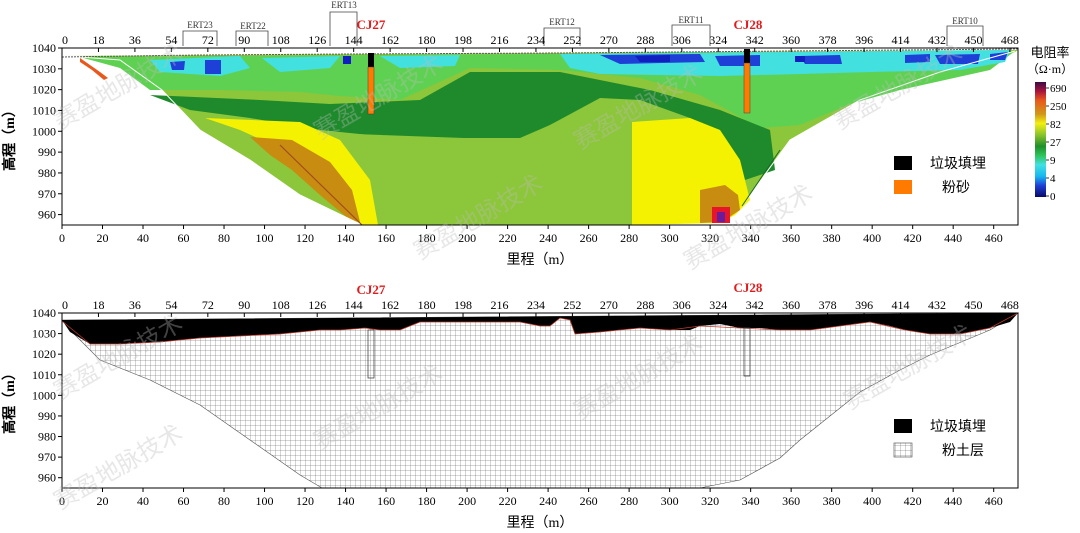 The width and height of the screenshot is (1080, 533). Describe the element at coordinates (540, 328) in the screenshot. I see `landfill-outline` at that location.